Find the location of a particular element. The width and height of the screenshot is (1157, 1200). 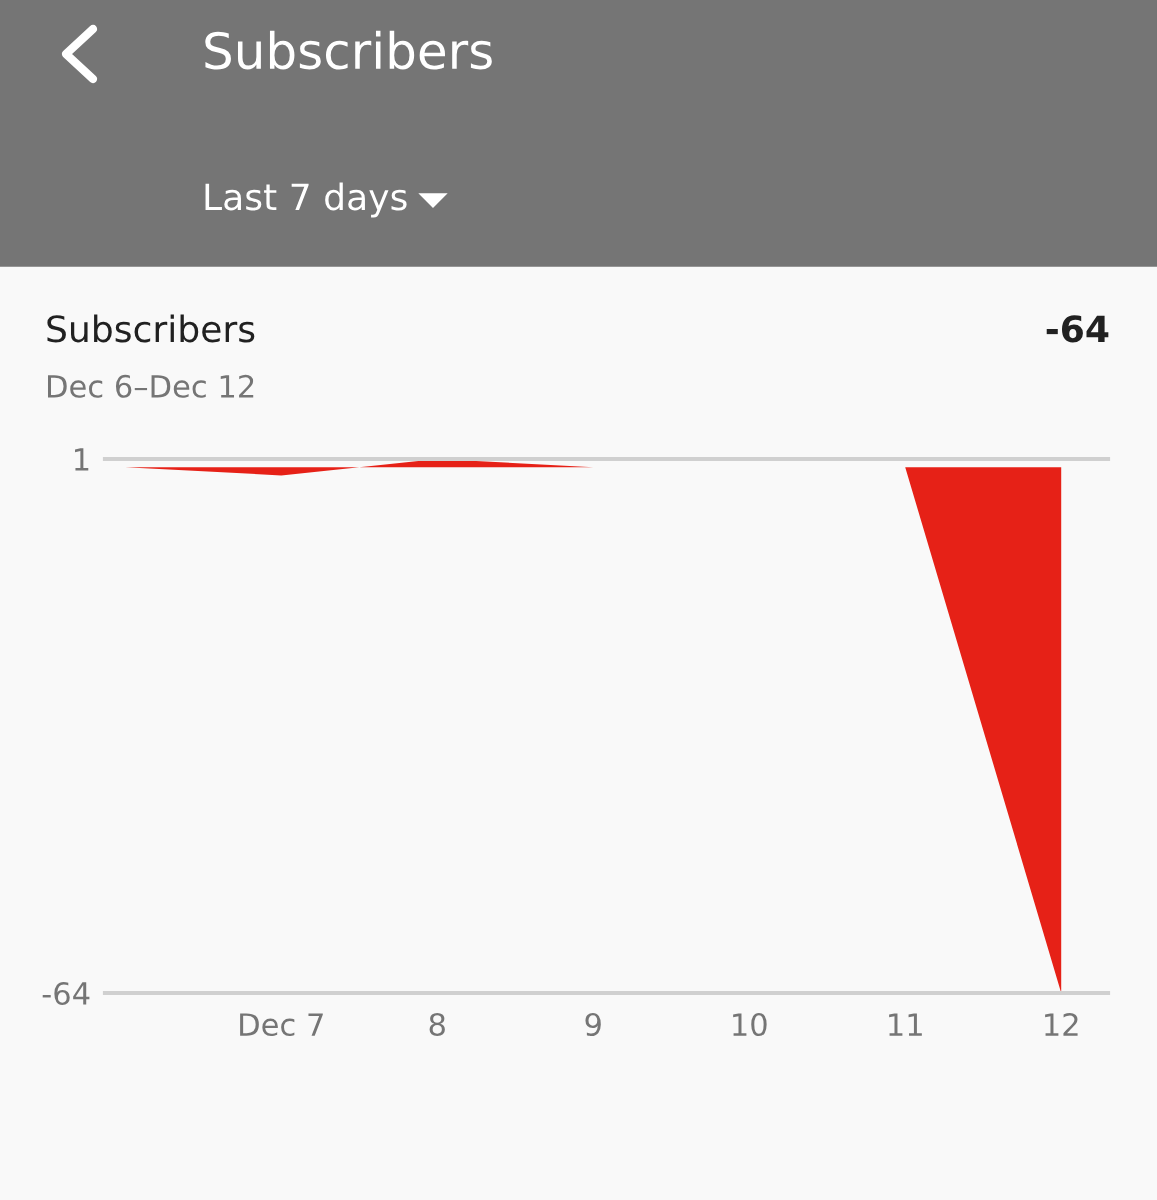

x-tick-label: 11 is located at coordinates (905, 1024).